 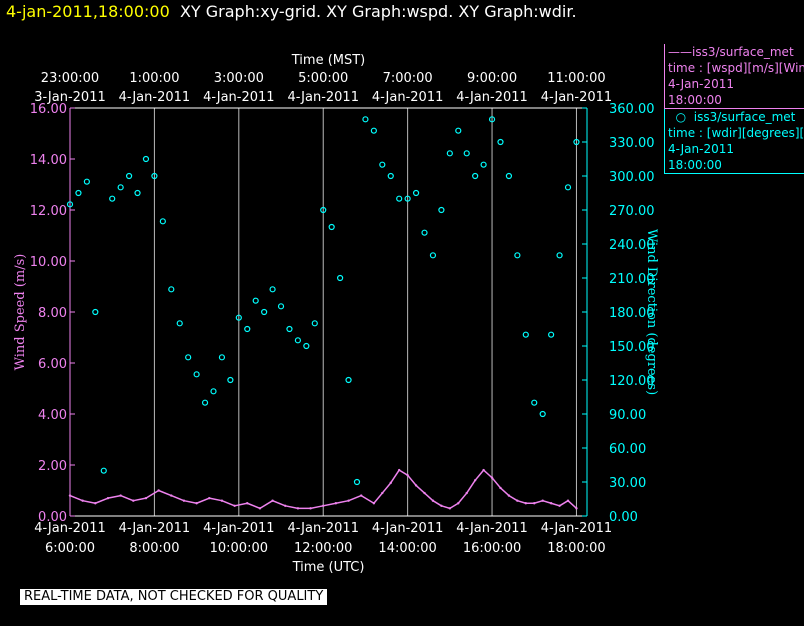 I want to click on y-left-tick-label: 0.00, so click(x=52, y=517).